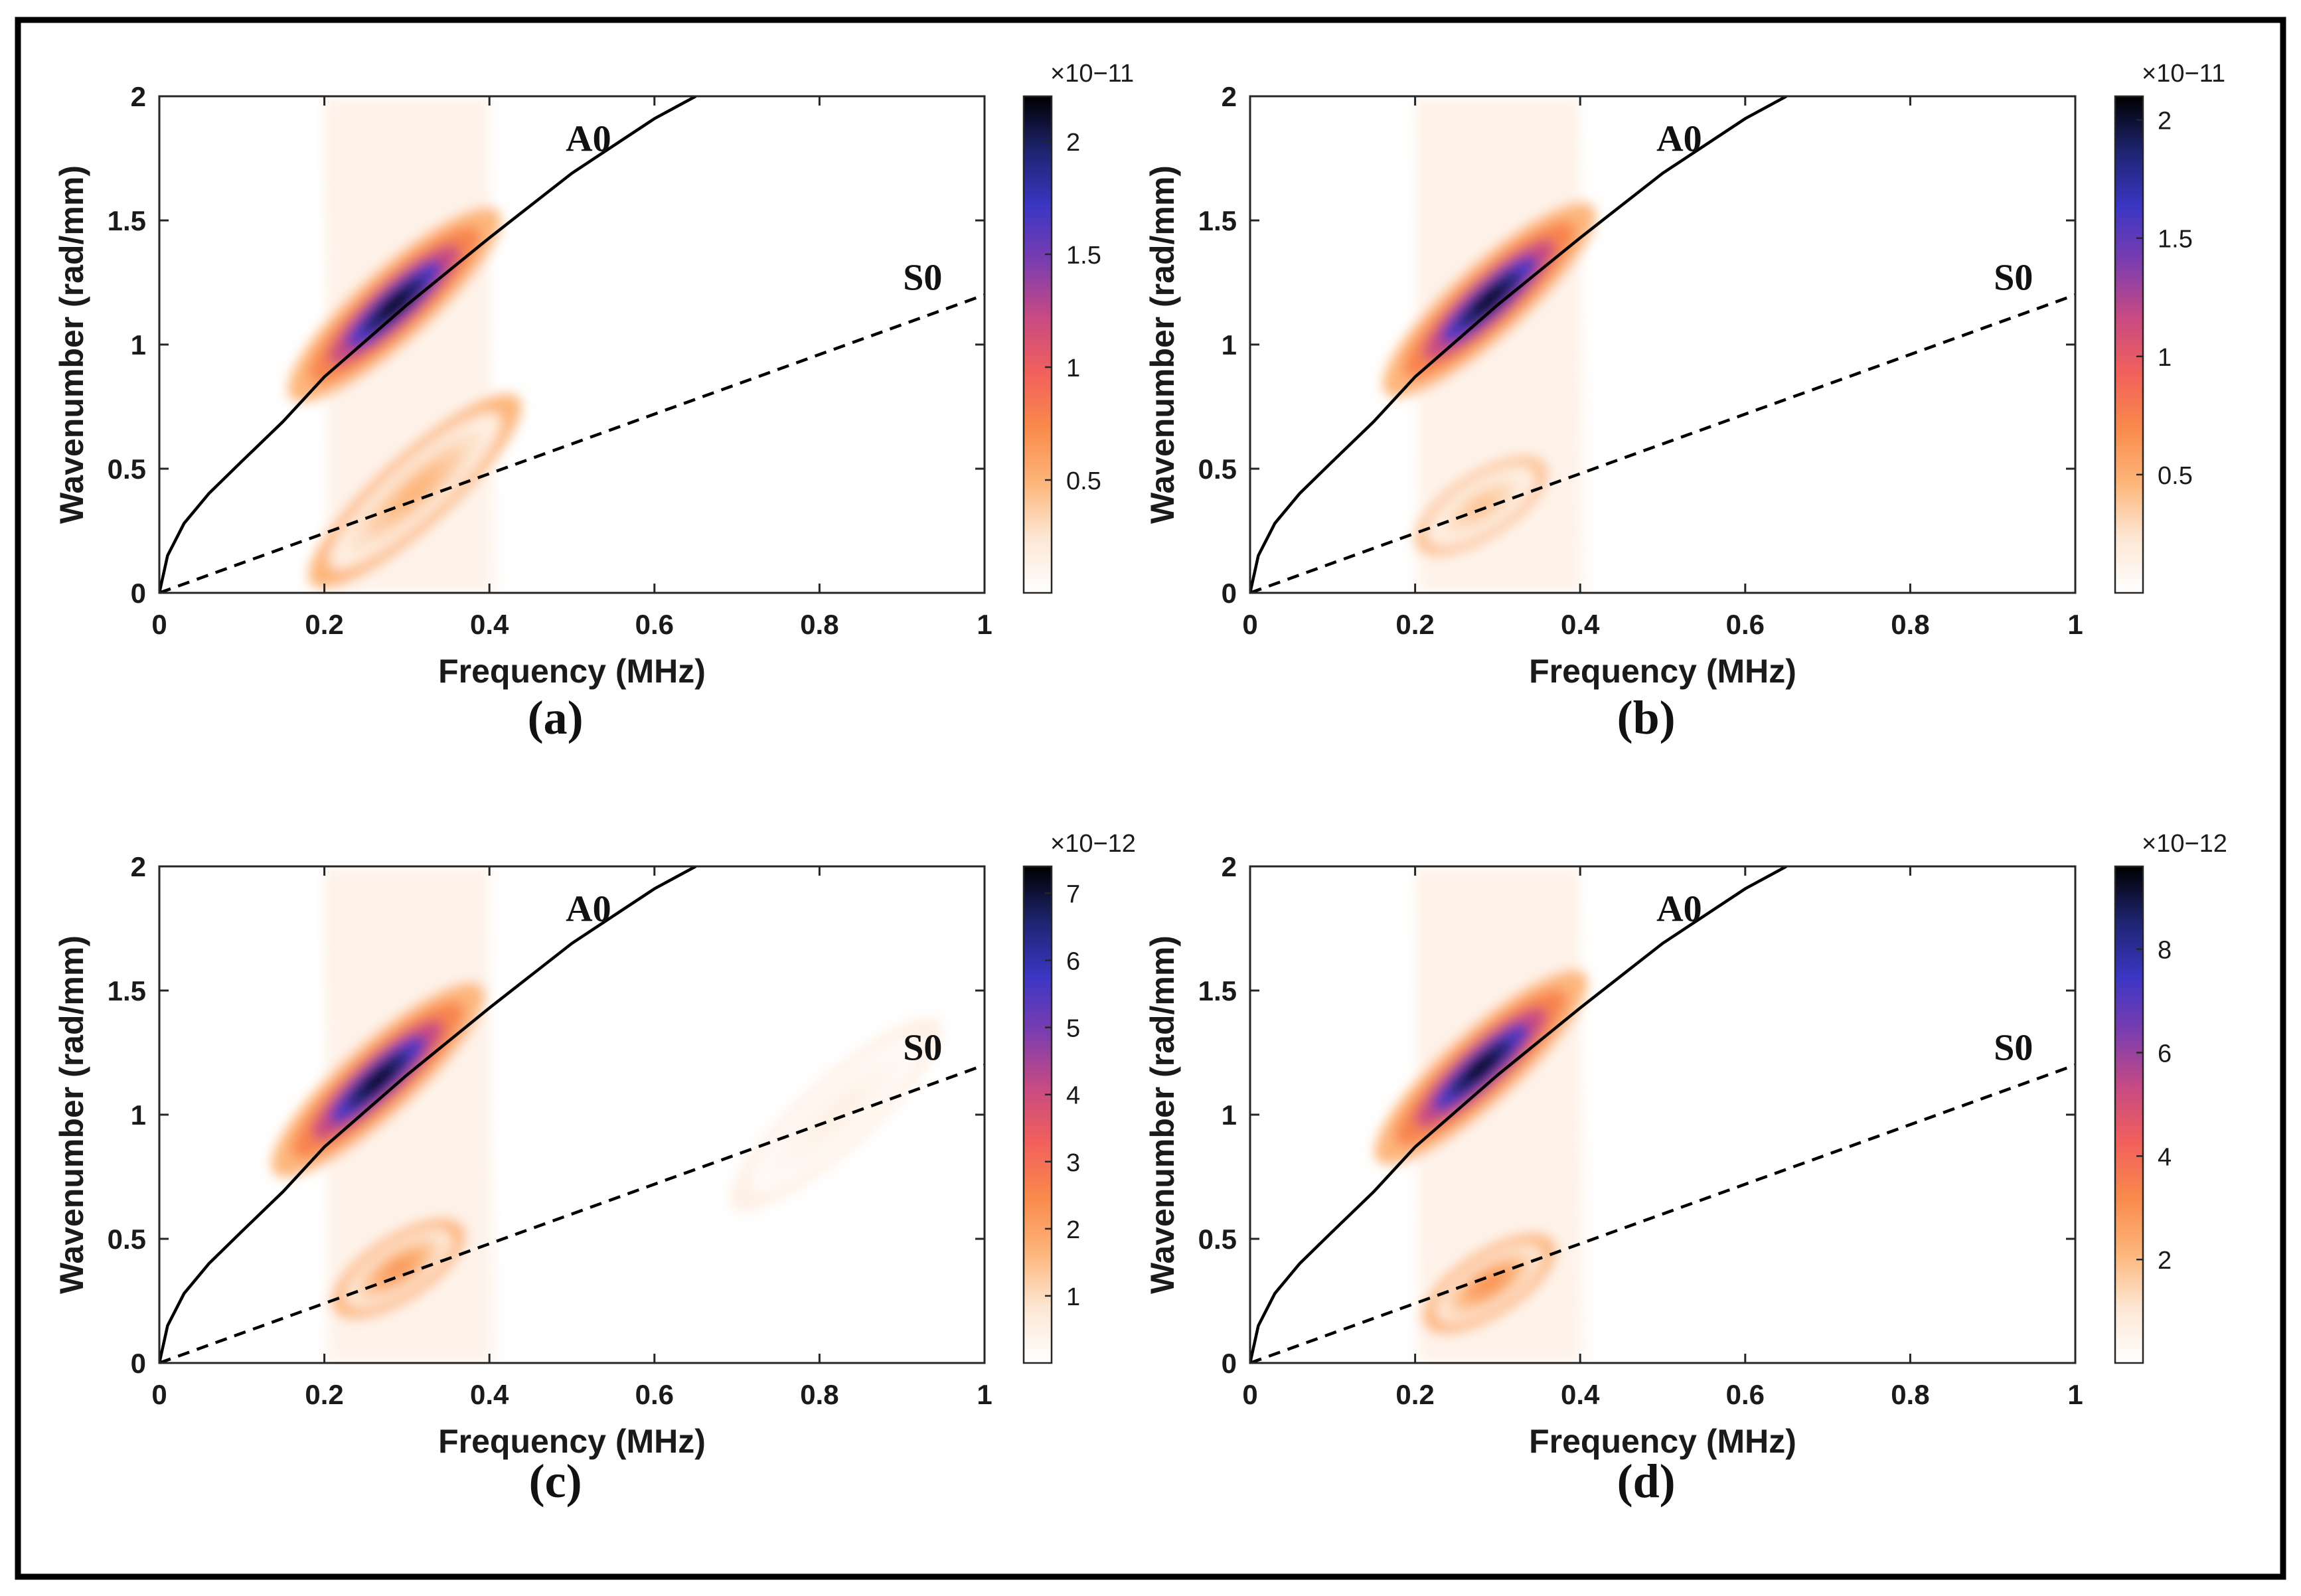 The width and height of the screenshot is (2301, 1596). I want to click on colorbar-tick-label: 8, so click(2165, 951).